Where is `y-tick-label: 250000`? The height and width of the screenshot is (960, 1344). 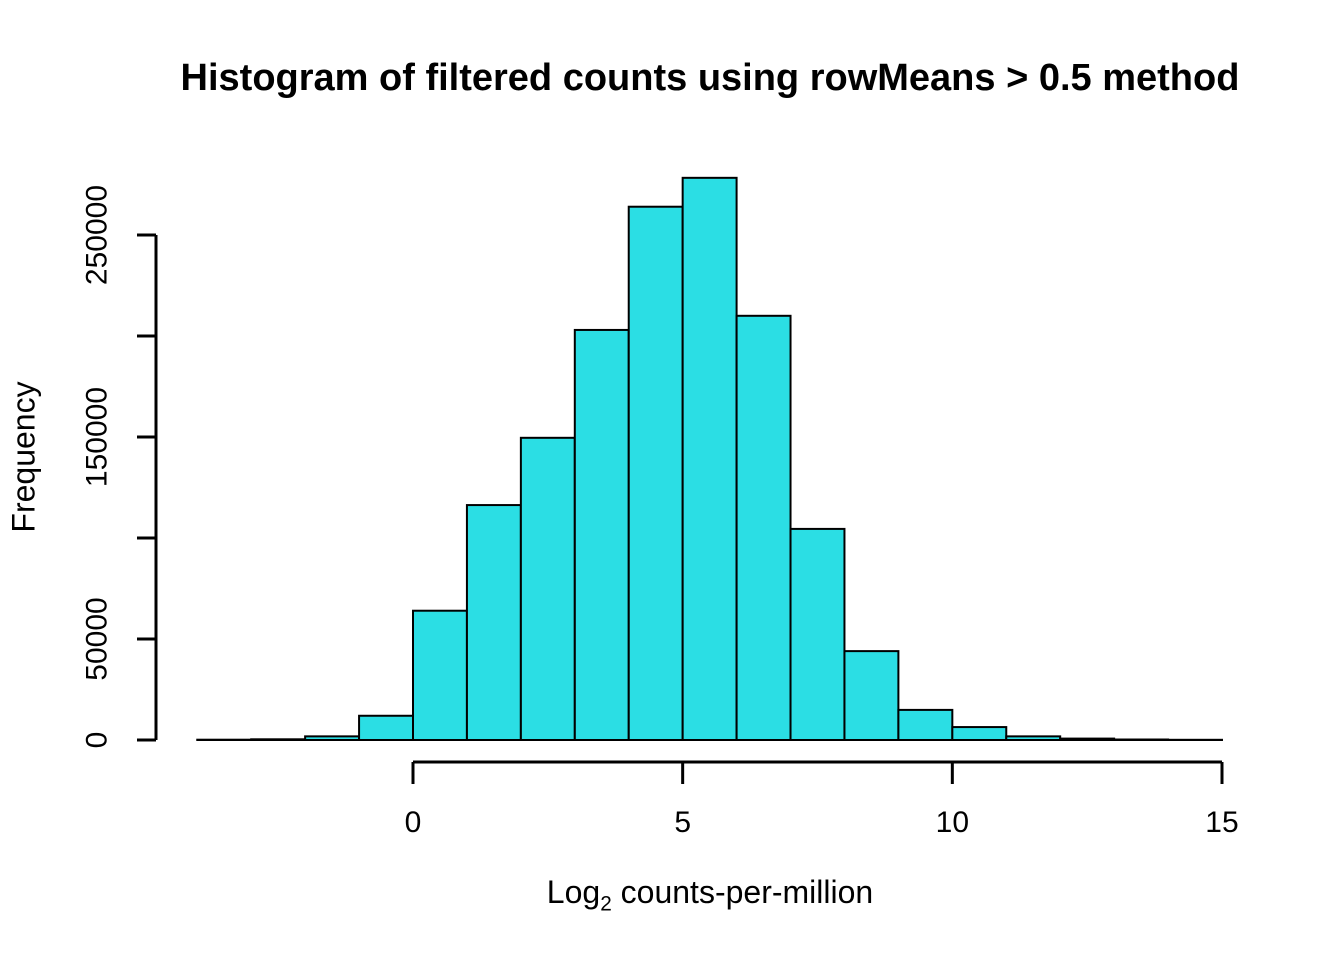 y-tick-label: 250000 is located at coordinates (97, 235).